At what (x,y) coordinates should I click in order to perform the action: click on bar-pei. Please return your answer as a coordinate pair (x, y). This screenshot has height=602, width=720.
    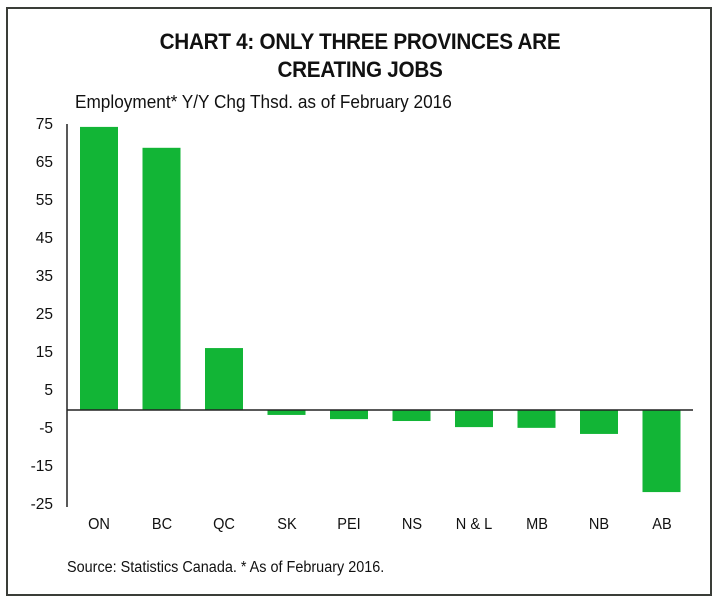
    Looking at the image, I should click on (349, 415).